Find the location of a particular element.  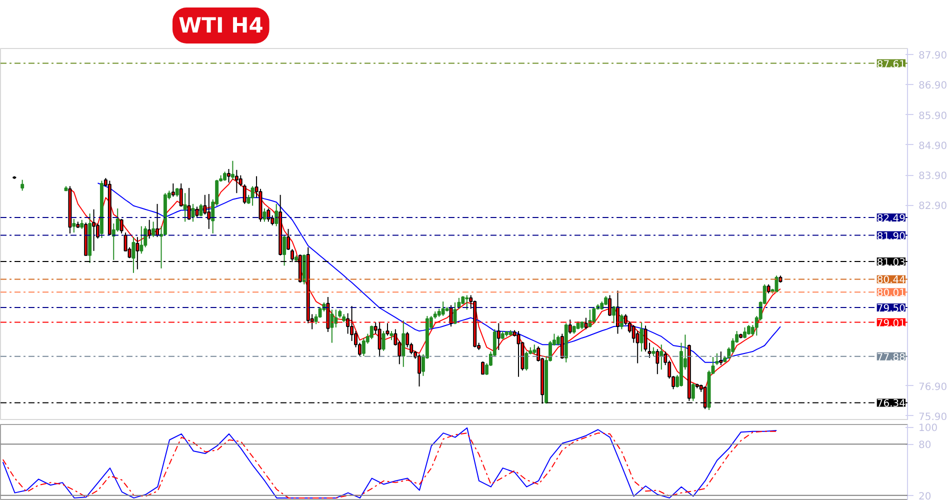

y-tick-label: 20 is located at coordinates (925, 495).